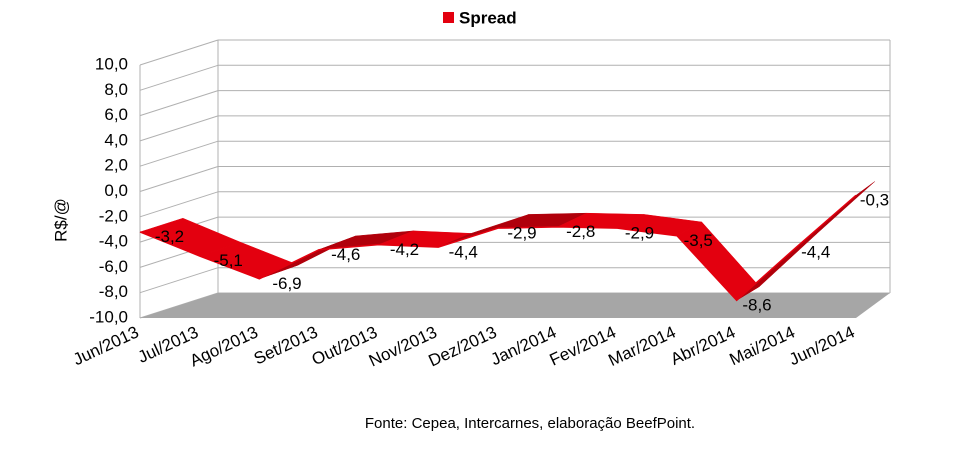 This screenshot has height=450, width=954. I want to click on floor, so click(515, 305).